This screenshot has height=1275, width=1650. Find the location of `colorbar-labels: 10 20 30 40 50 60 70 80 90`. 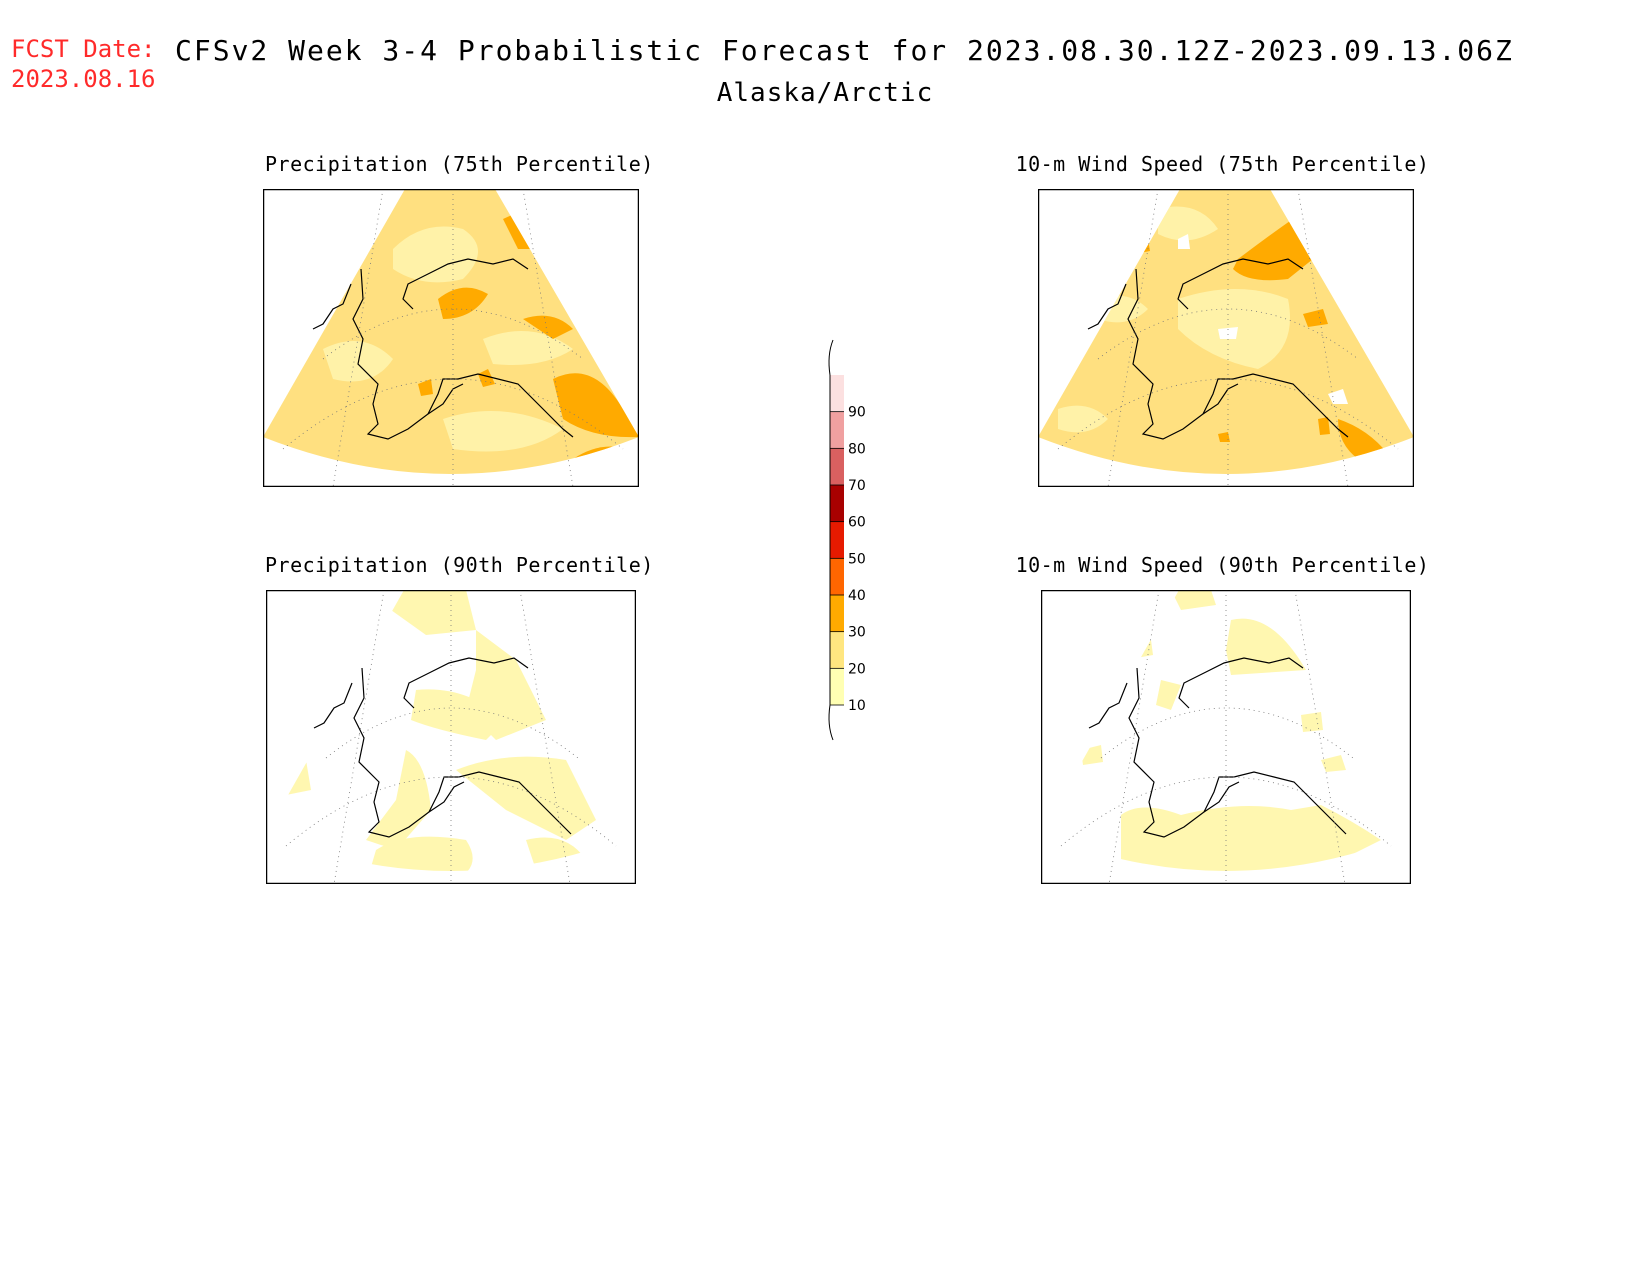

colorbar-labels: 10 20 30 40 50 60 70 80 90 is located at coordinates (857, 559).